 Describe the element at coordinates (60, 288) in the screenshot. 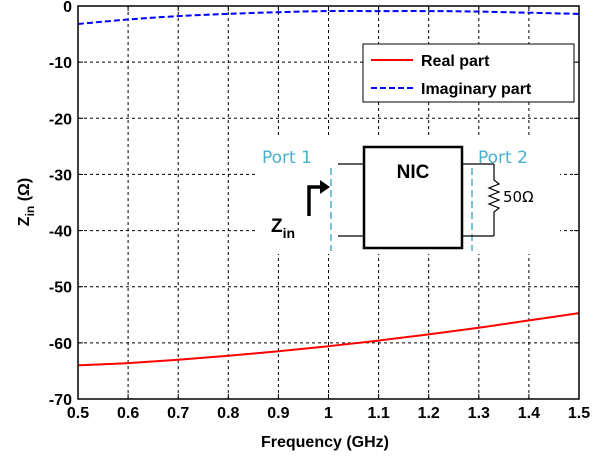

I see `y-tick-label: -50` at that location.